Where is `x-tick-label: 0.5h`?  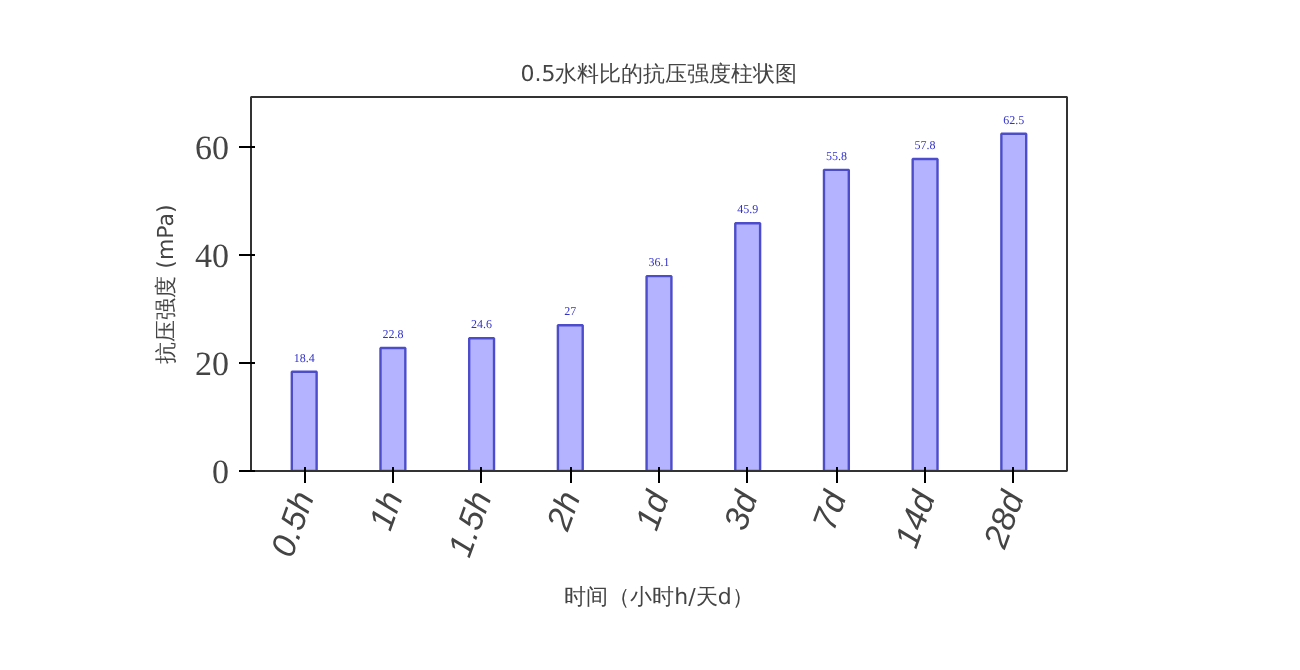
x-tick-label: 0.5h is located at coordinates (293, 524).